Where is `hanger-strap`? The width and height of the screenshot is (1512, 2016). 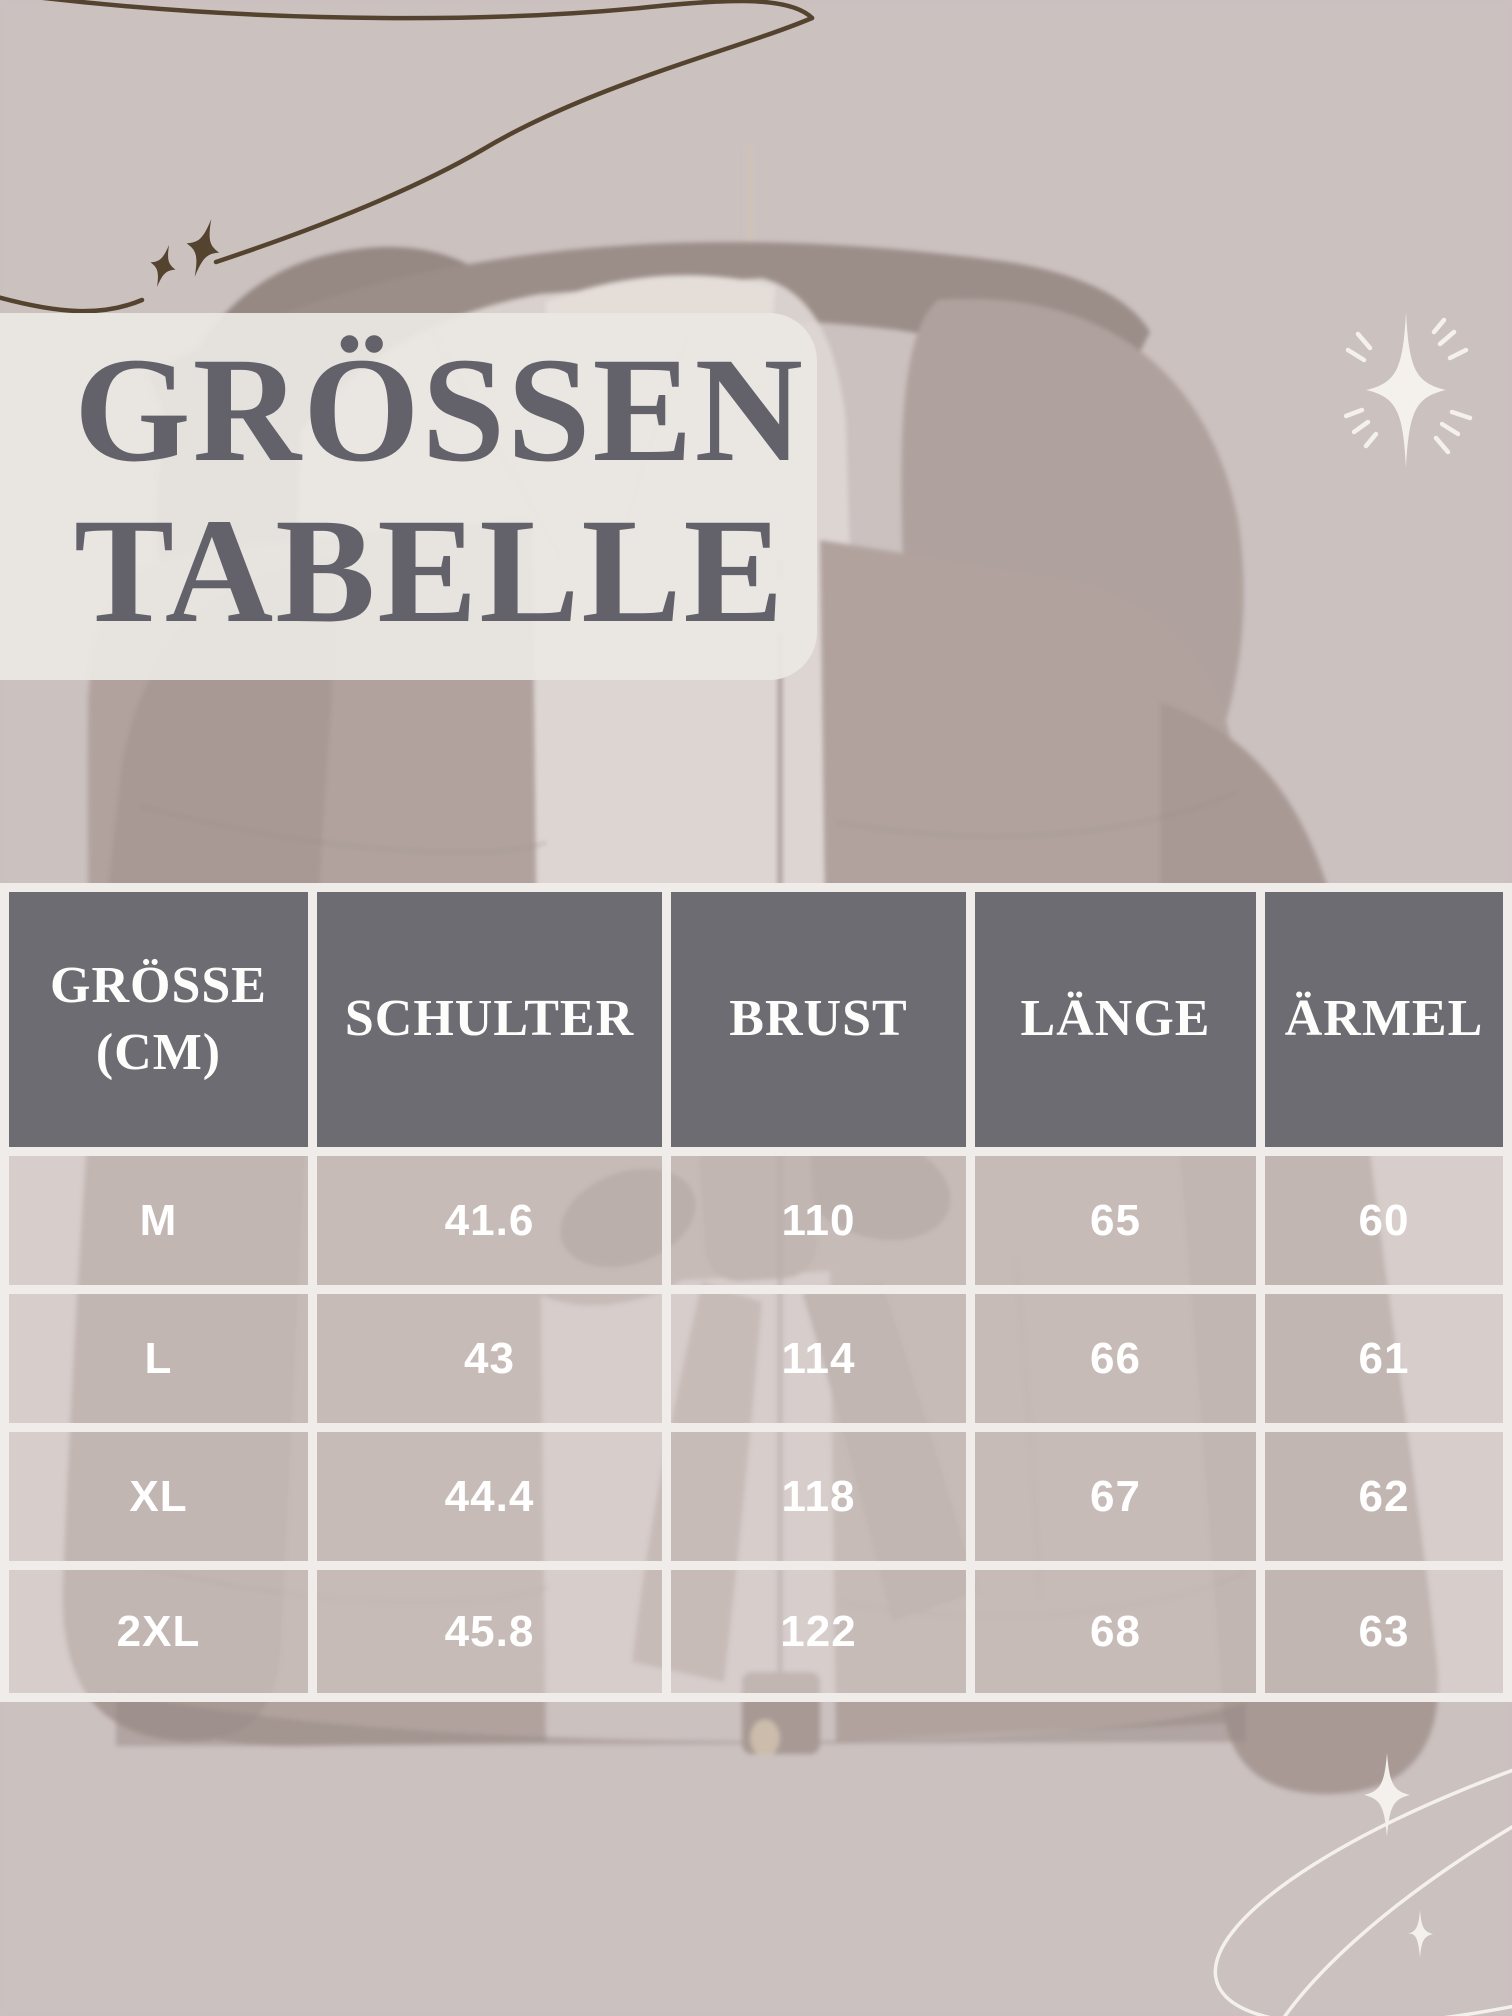 hanger-strap is located at coordinates (749, 220).